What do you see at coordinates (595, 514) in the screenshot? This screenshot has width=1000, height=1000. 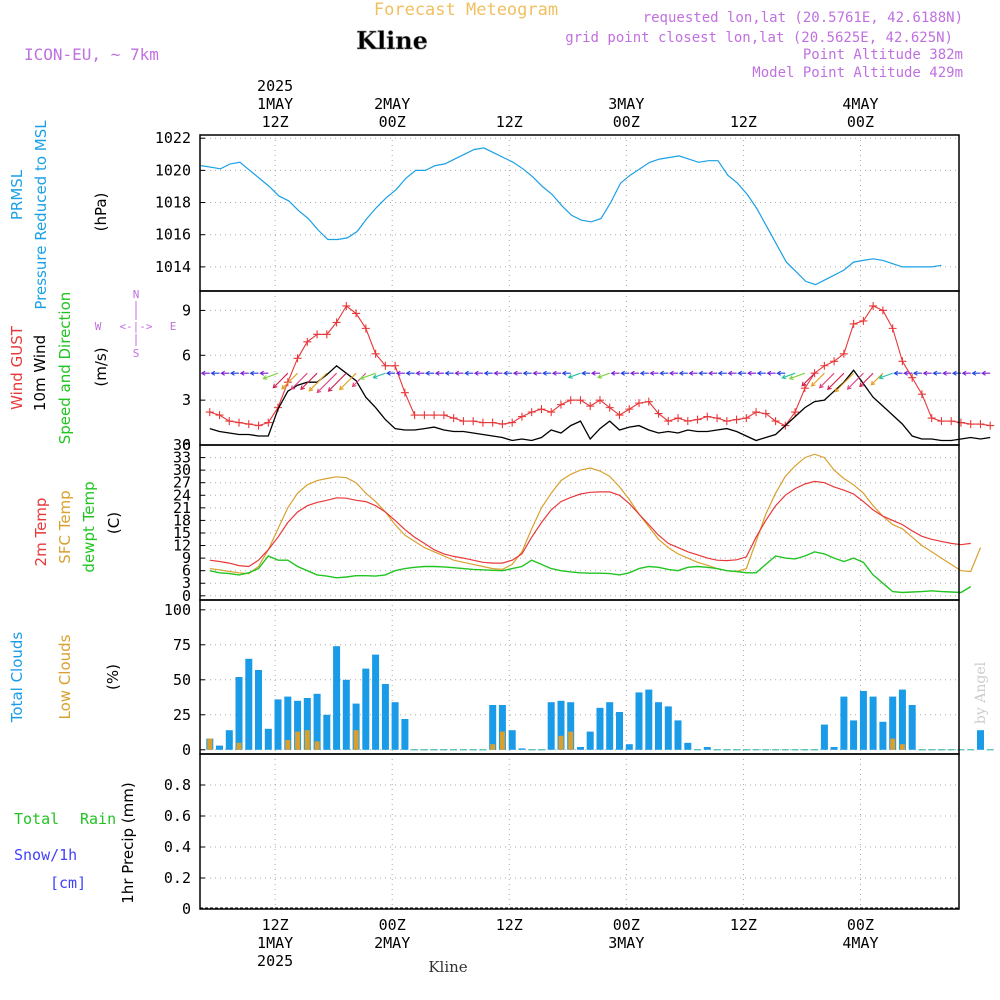 I see `sfc-temp-line` at bounding box center [595, 514].